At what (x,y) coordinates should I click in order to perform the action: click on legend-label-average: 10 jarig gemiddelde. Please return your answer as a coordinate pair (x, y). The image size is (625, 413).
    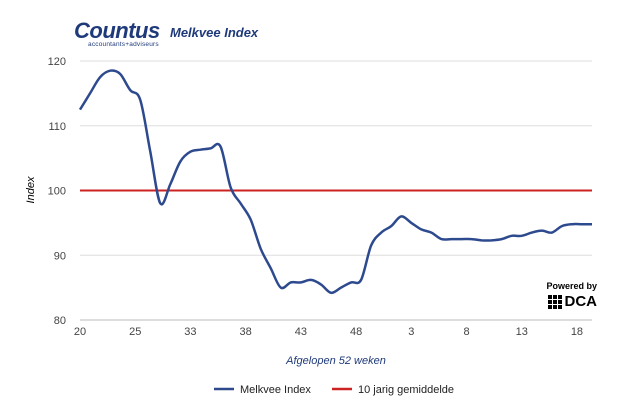
    Looking at the image, I should click on (406, 390).